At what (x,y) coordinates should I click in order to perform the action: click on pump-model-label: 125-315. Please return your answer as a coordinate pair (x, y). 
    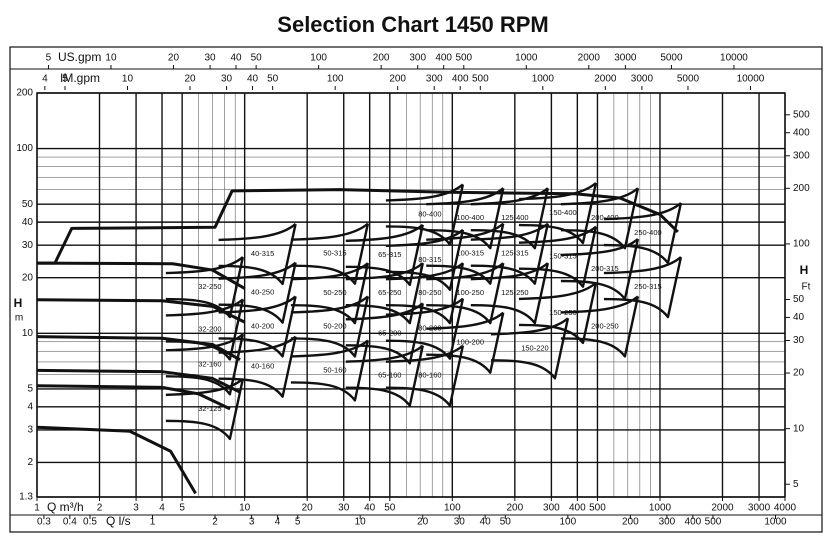
    Looking at the image, I should click on (515, 253).